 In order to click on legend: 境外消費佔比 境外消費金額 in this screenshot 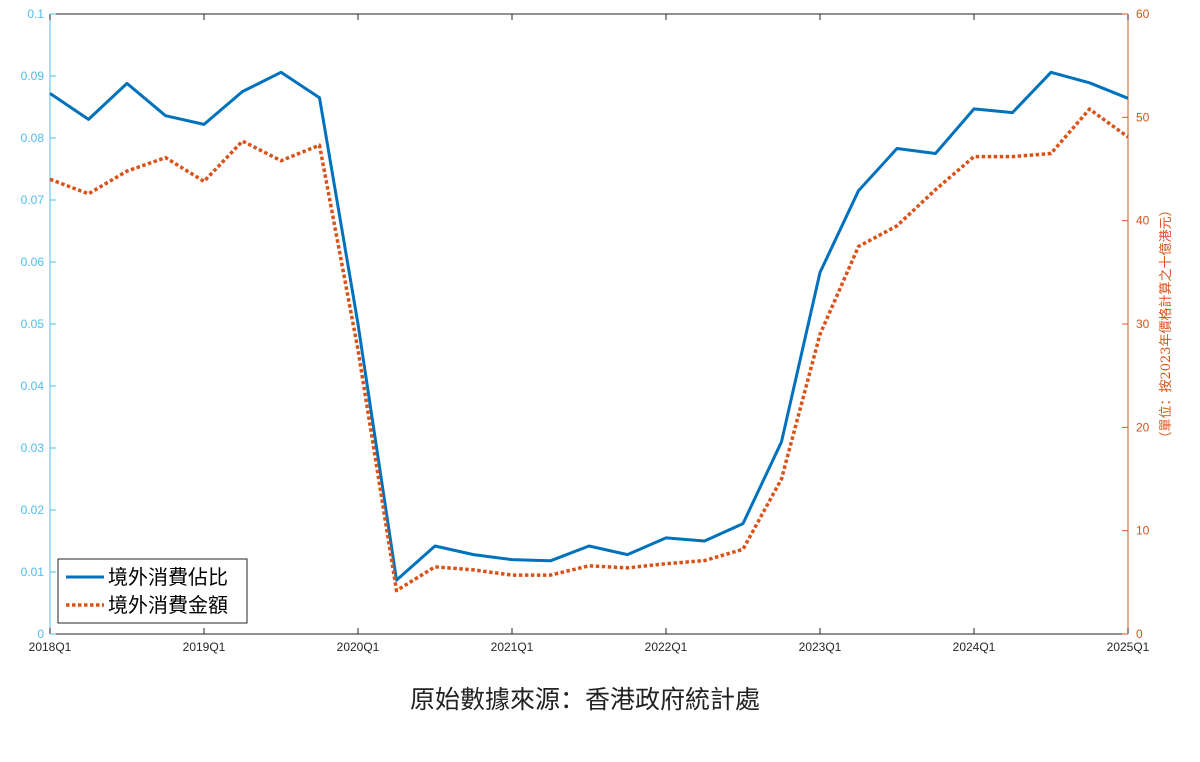, I will do `click(152, 591)`.